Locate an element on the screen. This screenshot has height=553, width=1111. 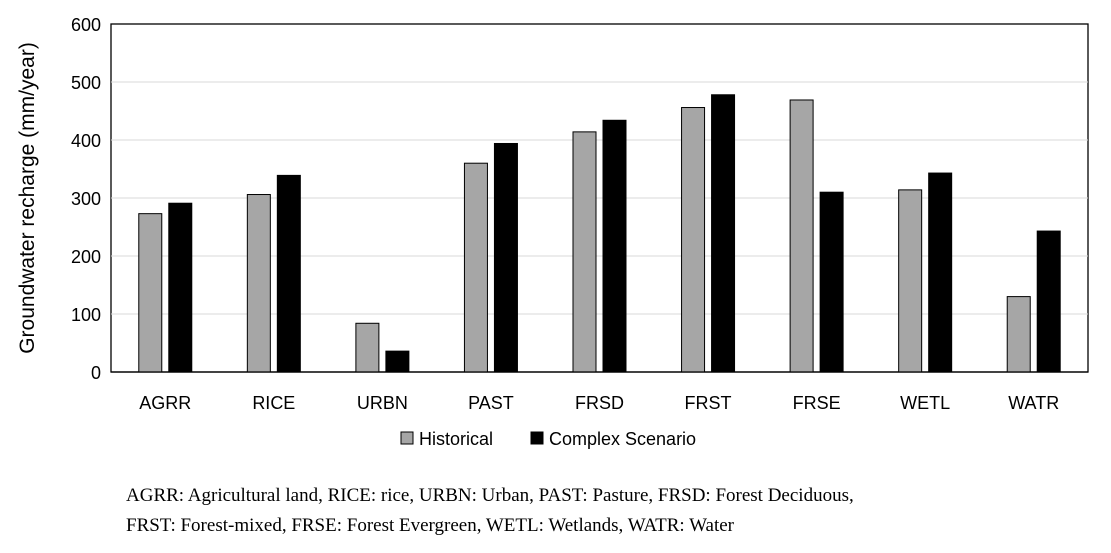
y-tick-label: 100 is located at coordinates (86, 315).